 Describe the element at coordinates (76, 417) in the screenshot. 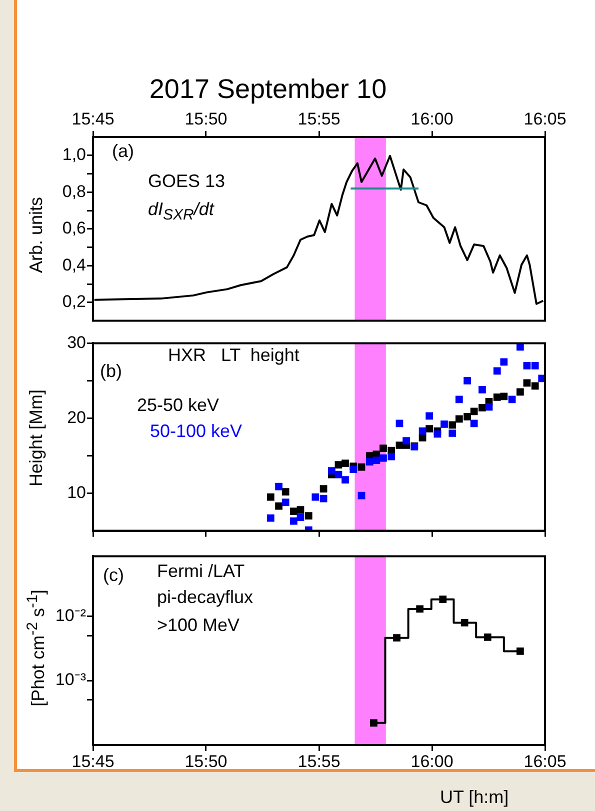

I see `y-tick-label: 20` at that location.